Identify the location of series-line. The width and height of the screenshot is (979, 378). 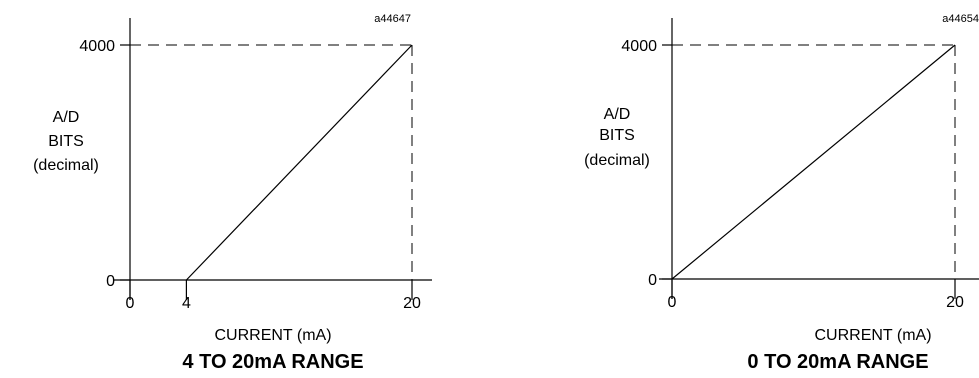
(299, 162).